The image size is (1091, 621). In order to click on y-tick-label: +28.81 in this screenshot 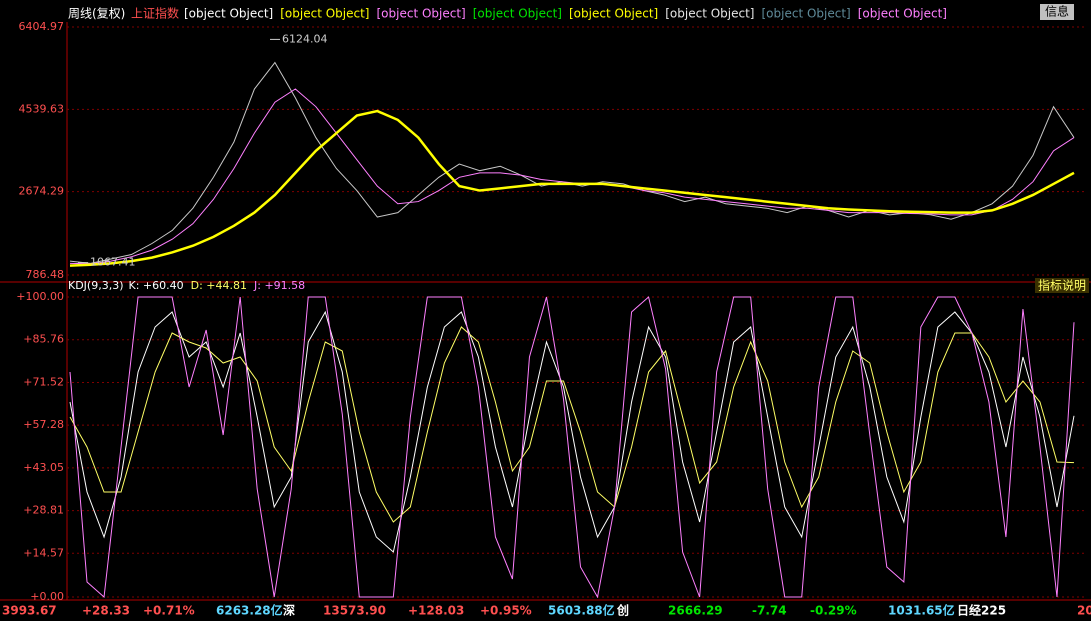, I will do `click(43, 510)`.